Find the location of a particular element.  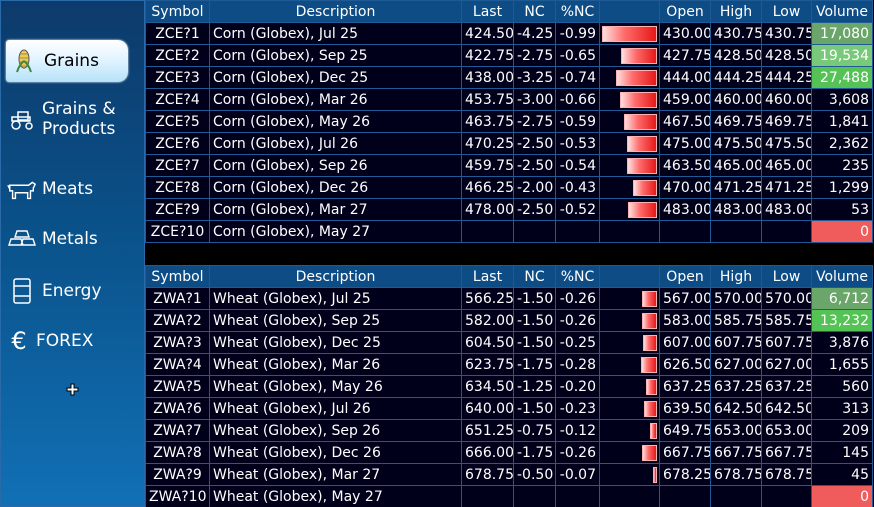

high-cell: 469.75 is located at coordinates (736, 121).